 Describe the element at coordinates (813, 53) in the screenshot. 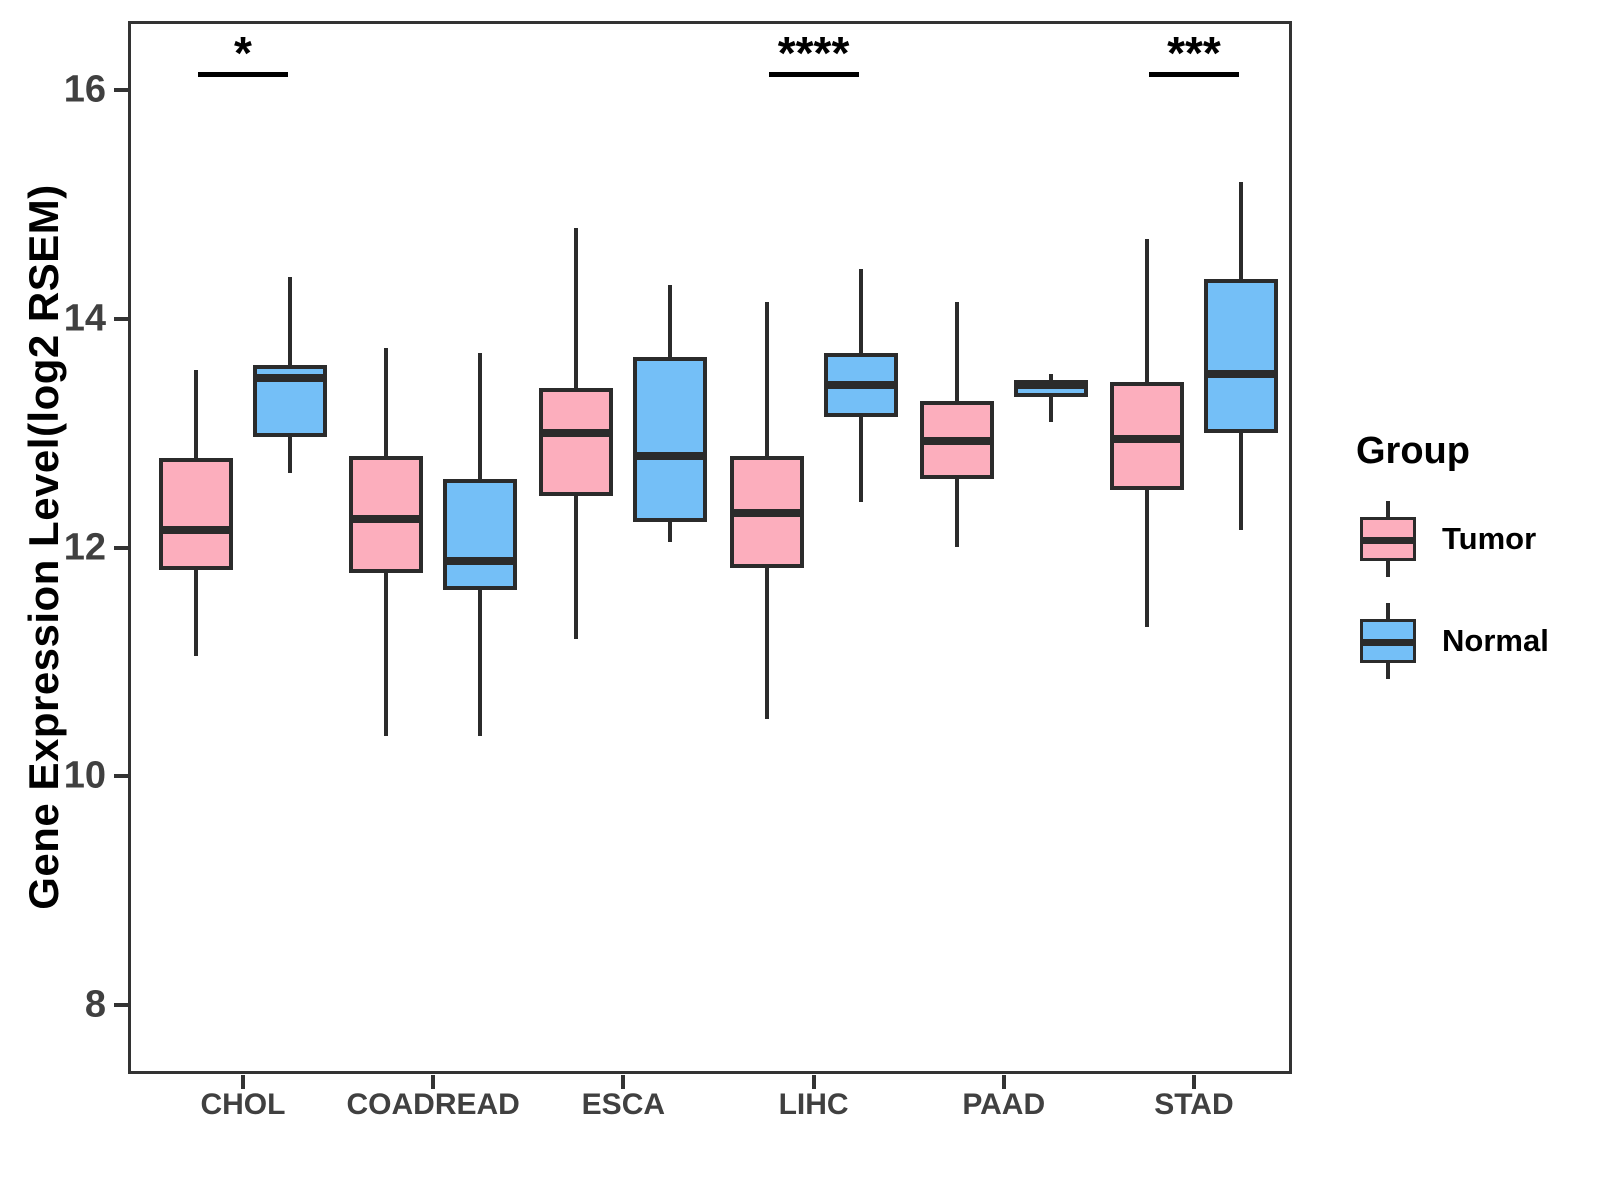

I see `significance-stars-LIHC: ****` at that location.